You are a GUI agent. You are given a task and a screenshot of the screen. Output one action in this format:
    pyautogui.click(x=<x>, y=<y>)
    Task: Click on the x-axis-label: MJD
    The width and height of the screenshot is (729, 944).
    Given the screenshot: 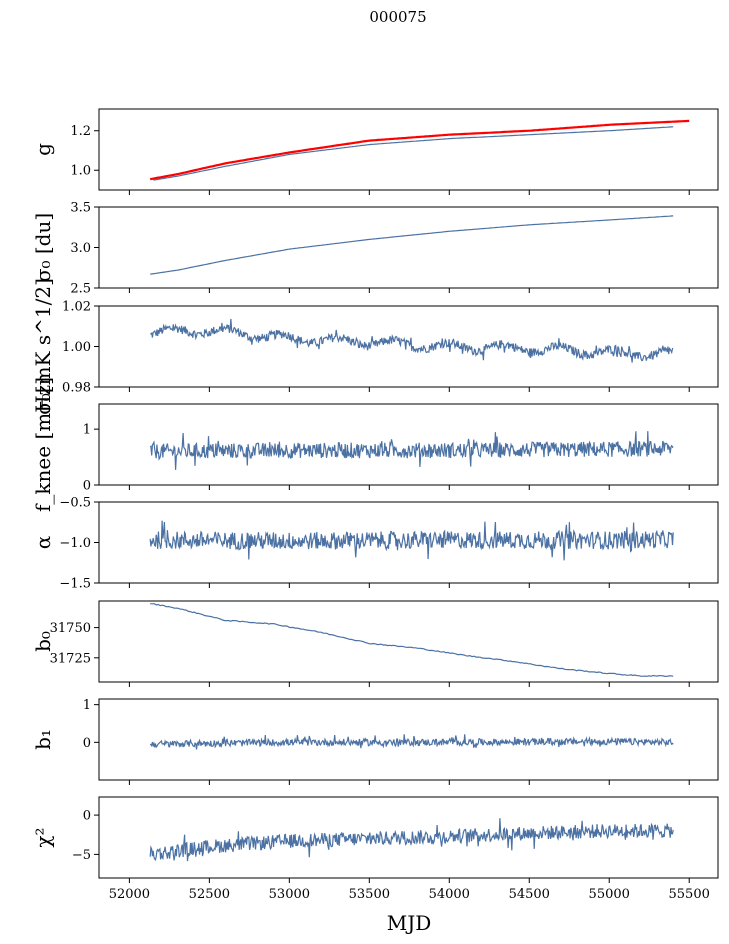 What is the action you would take?
    pyautogui.click(x=409, y=923)
    